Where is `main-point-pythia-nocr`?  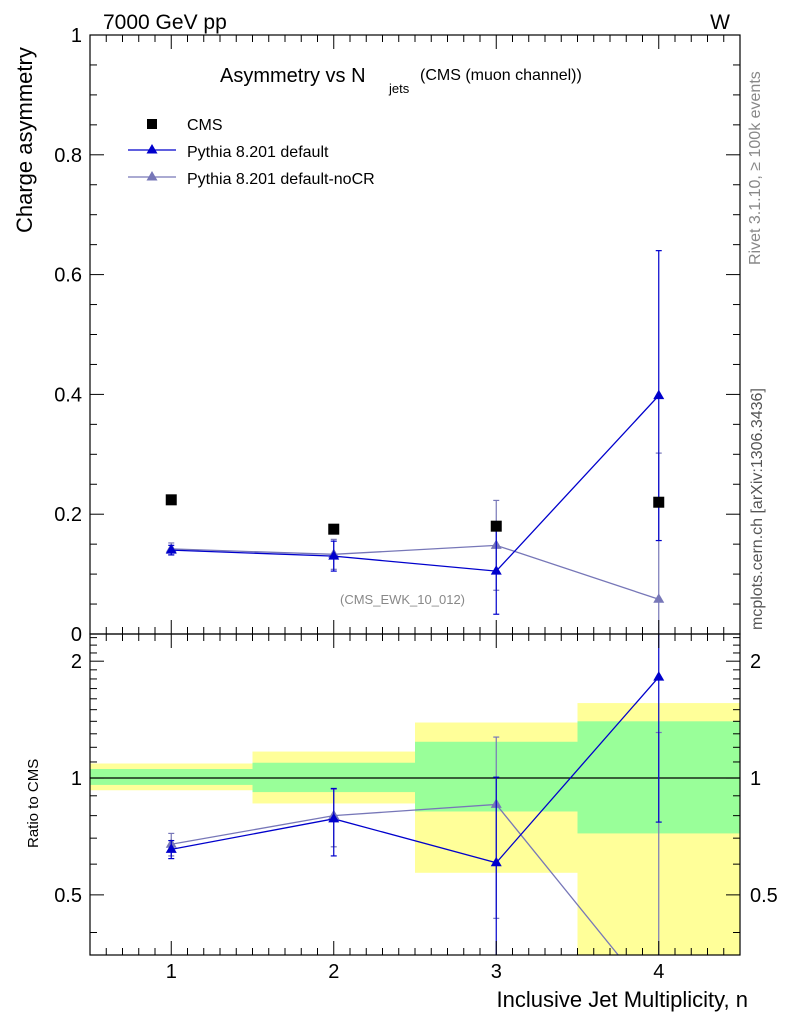 main-point-pythia-nocr is located at coordinates (659, 598).